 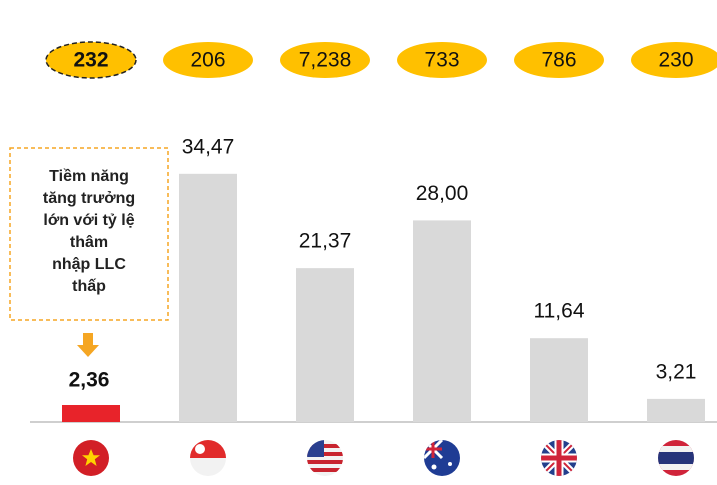 I want to click on oval-label: 7,238, so click(x=325, y=60).